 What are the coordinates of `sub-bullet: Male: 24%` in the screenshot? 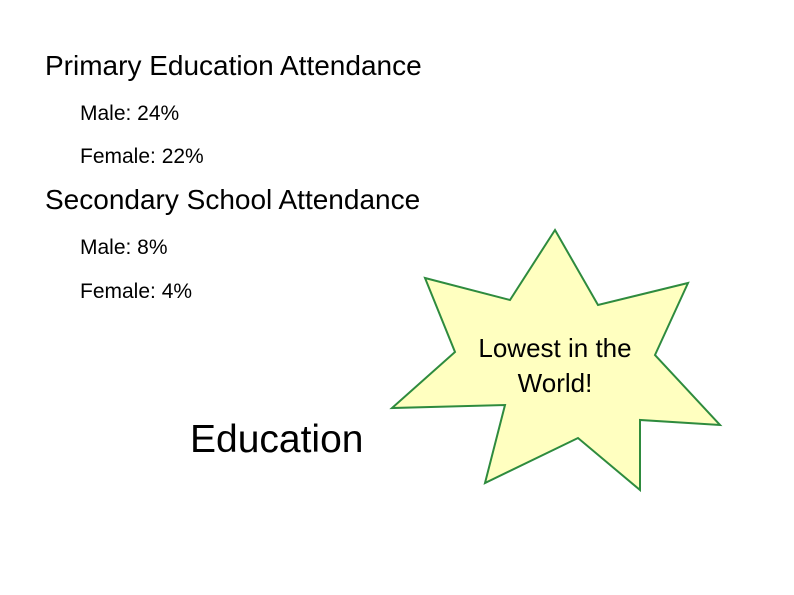 It's located at (130, 113).